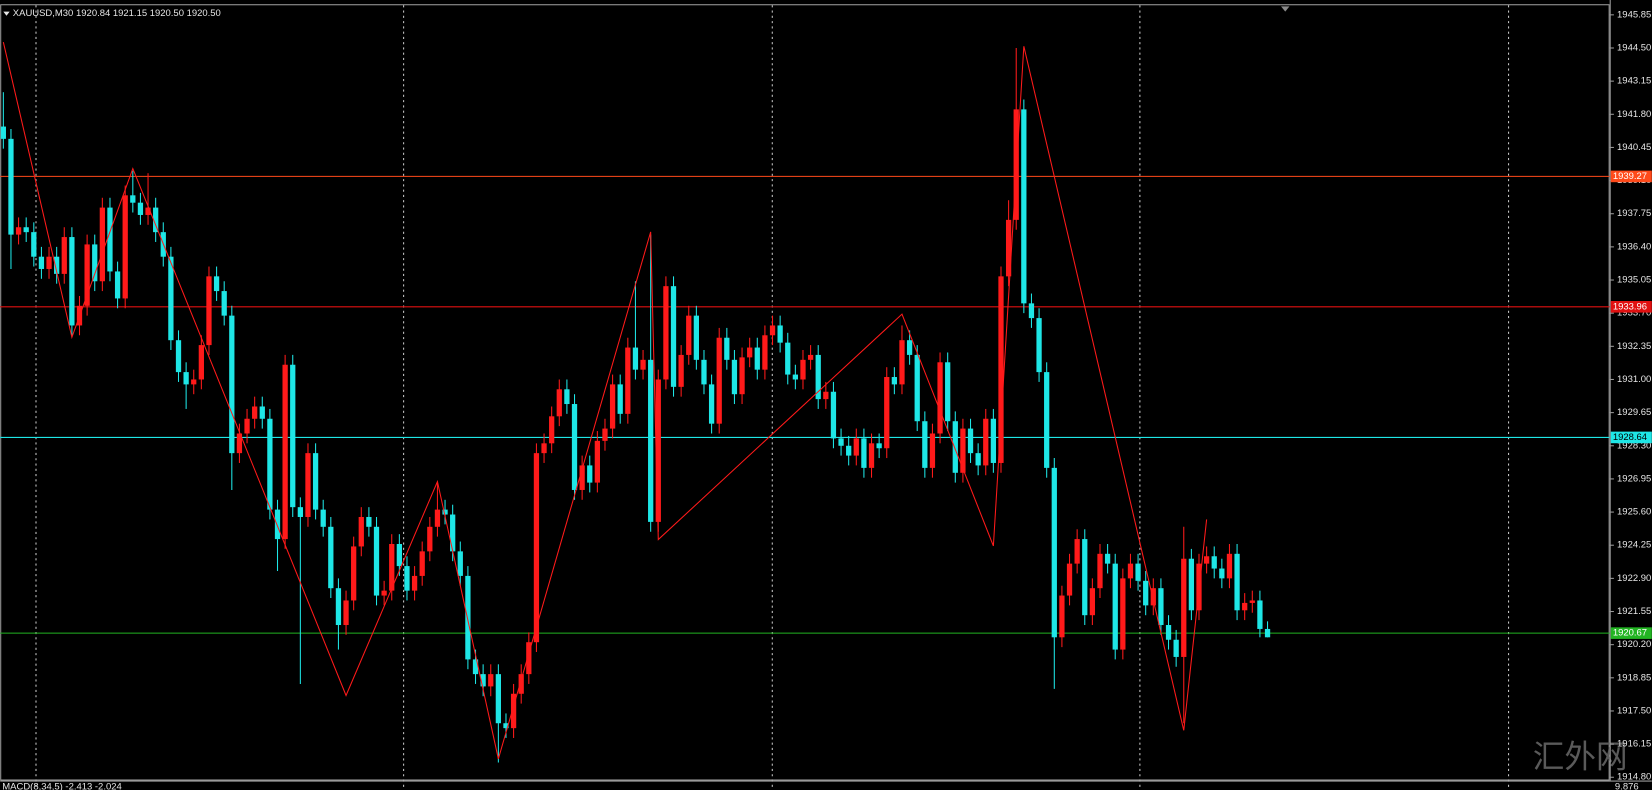  I want to click on y-tick-label: 1940.45, so click(1634, 147).